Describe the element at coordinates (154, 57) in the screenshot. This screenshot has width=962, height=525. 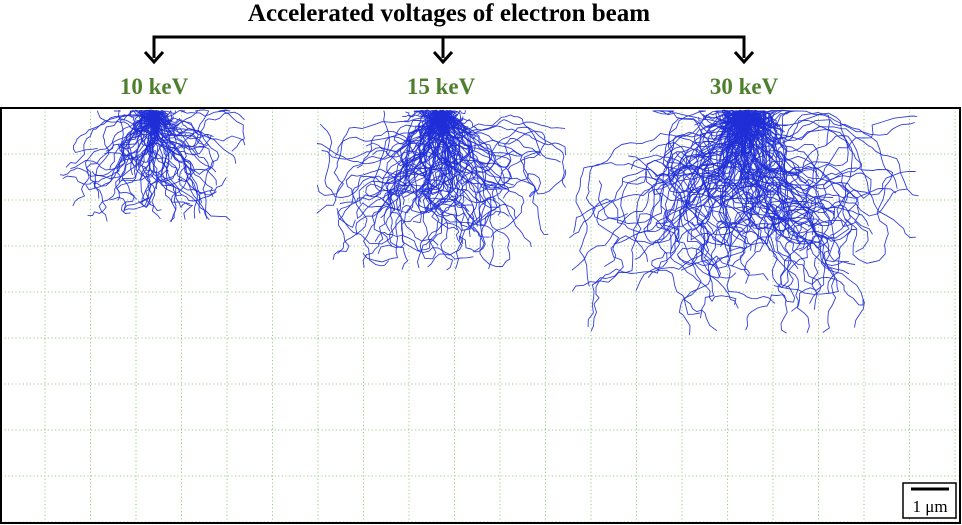
I see `arrow-head-left-icon` at that location.